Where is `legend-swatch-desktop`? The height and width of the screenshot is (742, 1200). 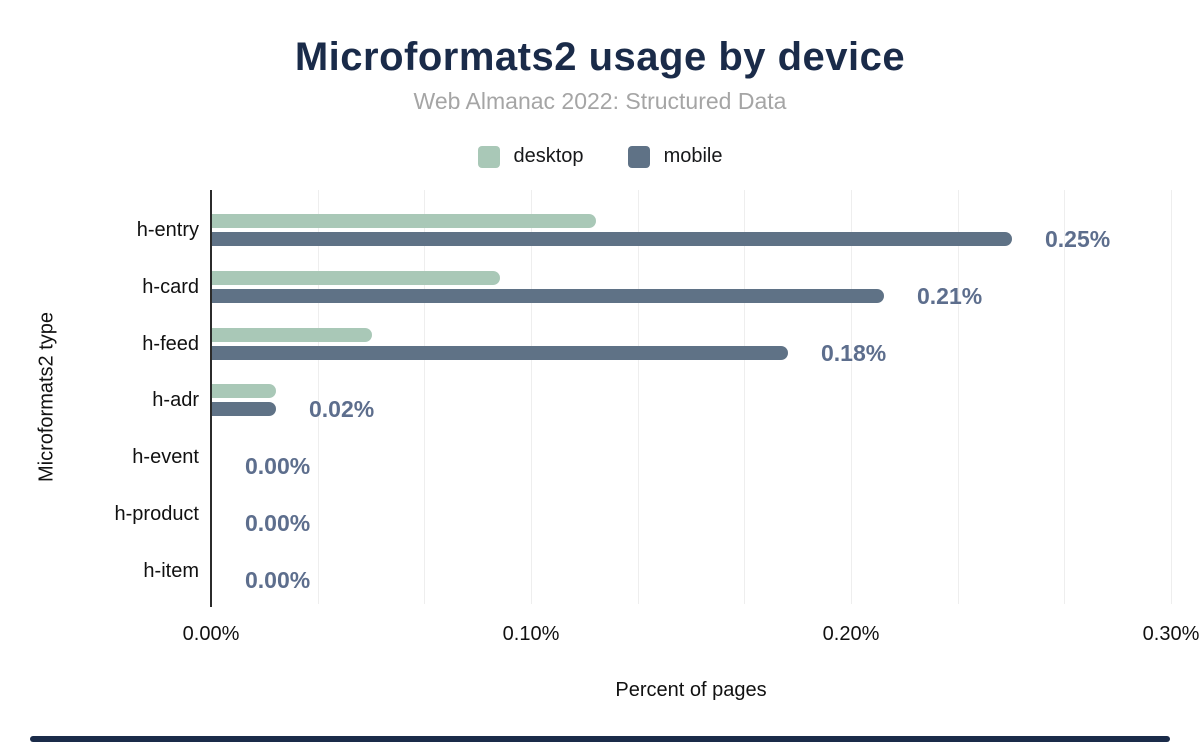
legend-swatch-desktop is located at coordinates (488, 156).